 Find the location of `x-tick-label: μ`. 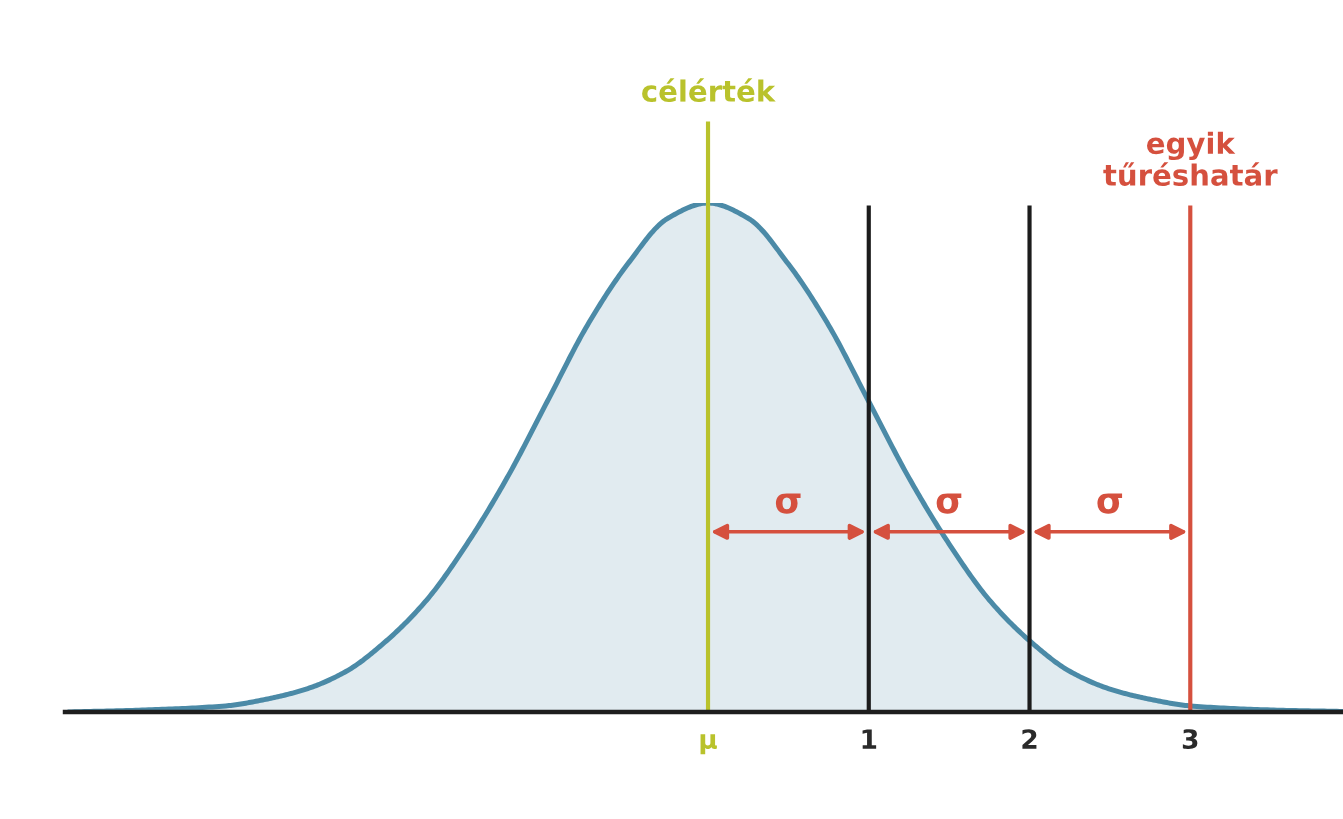

x-tick-label: μ is located at coordinates (708, 744).